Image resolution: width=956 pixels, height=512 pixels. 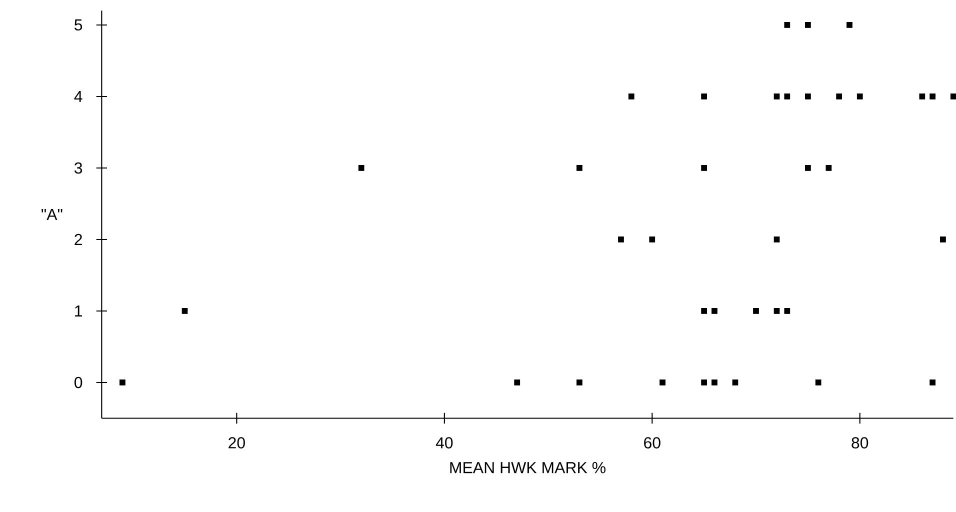 I want to click on y-tick-label: 5, so click(x=78, y=24).